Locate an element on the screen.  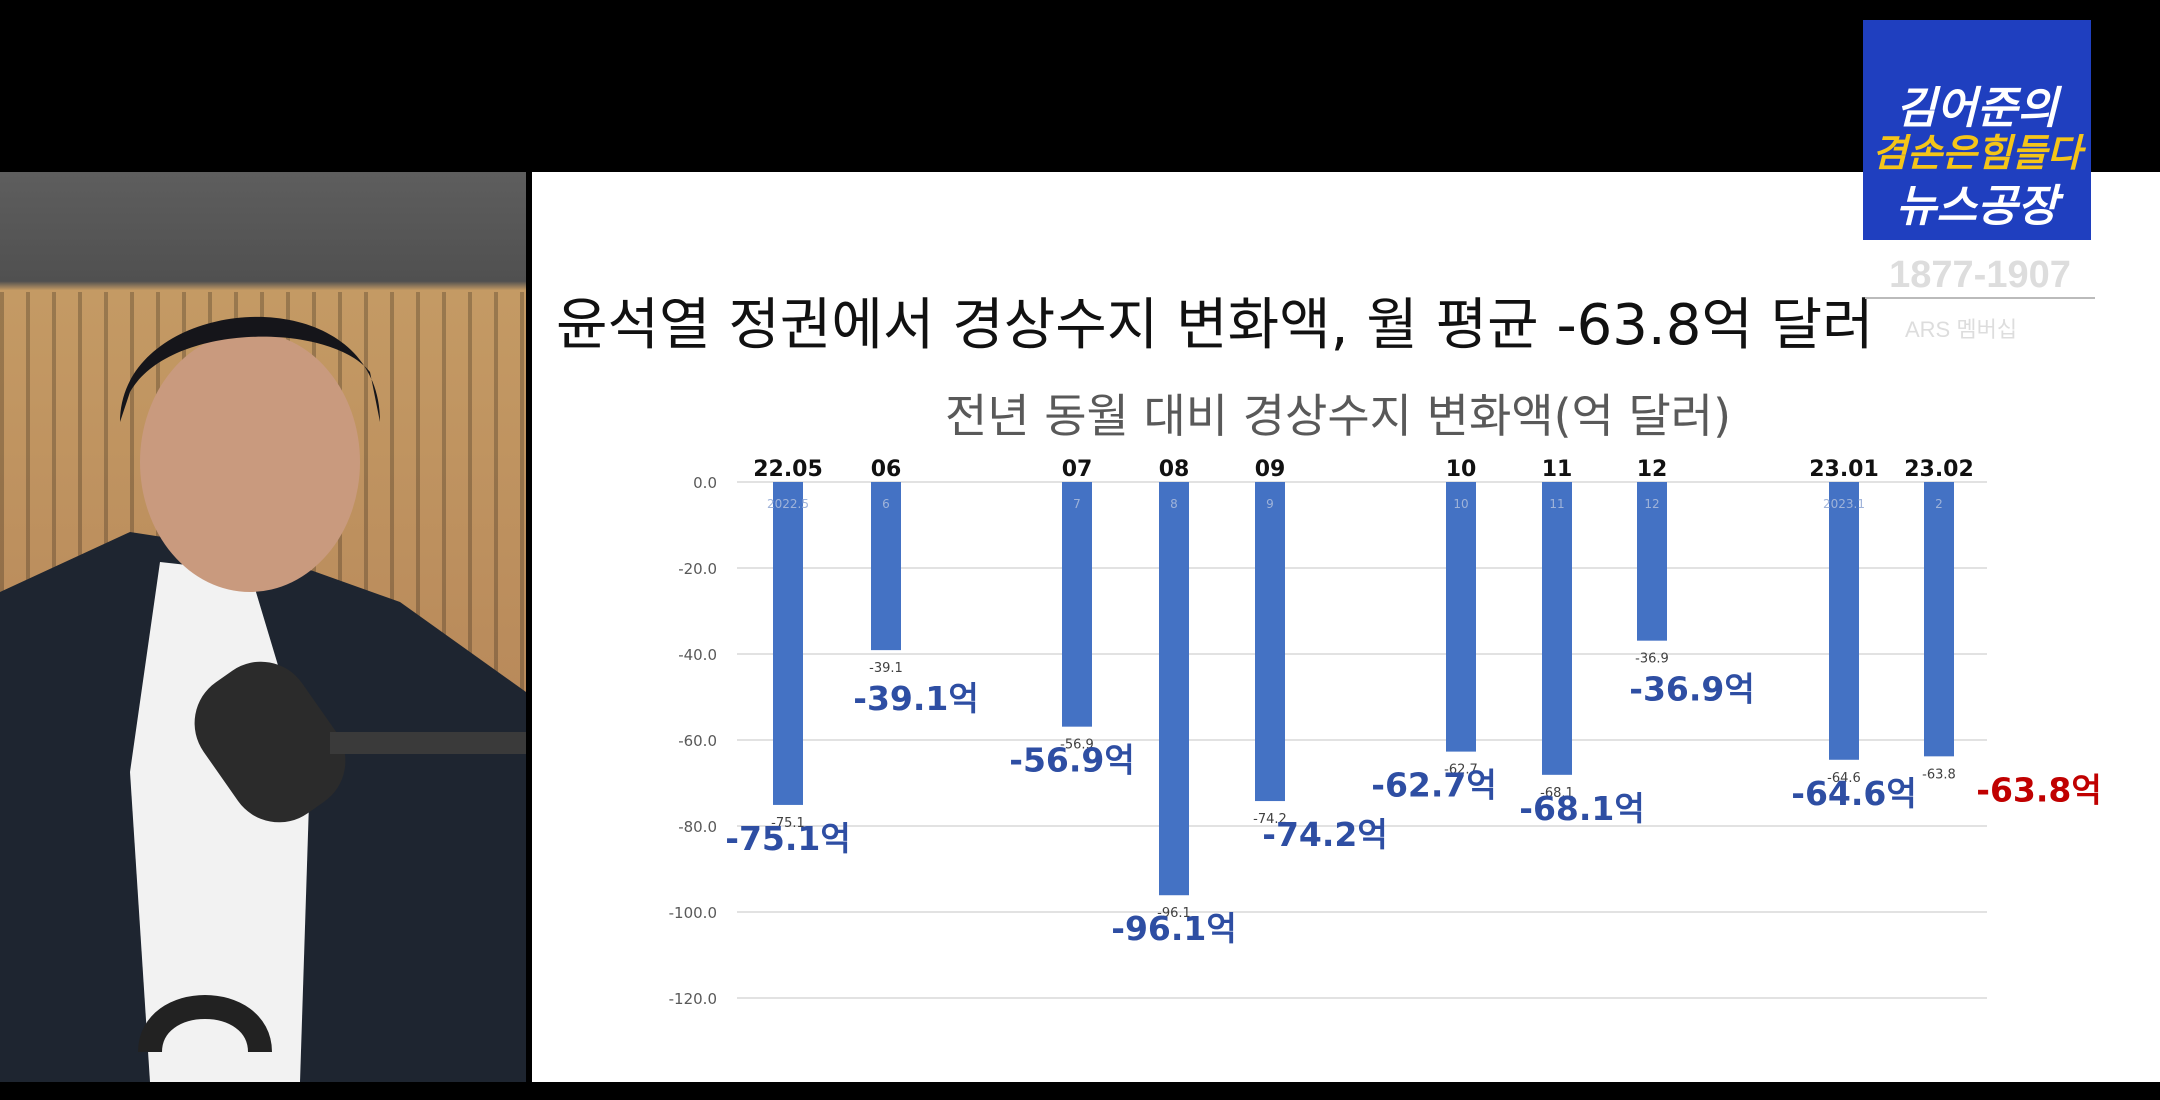
data-label-big: -68.1억 is located at coordinates (1581, 808).